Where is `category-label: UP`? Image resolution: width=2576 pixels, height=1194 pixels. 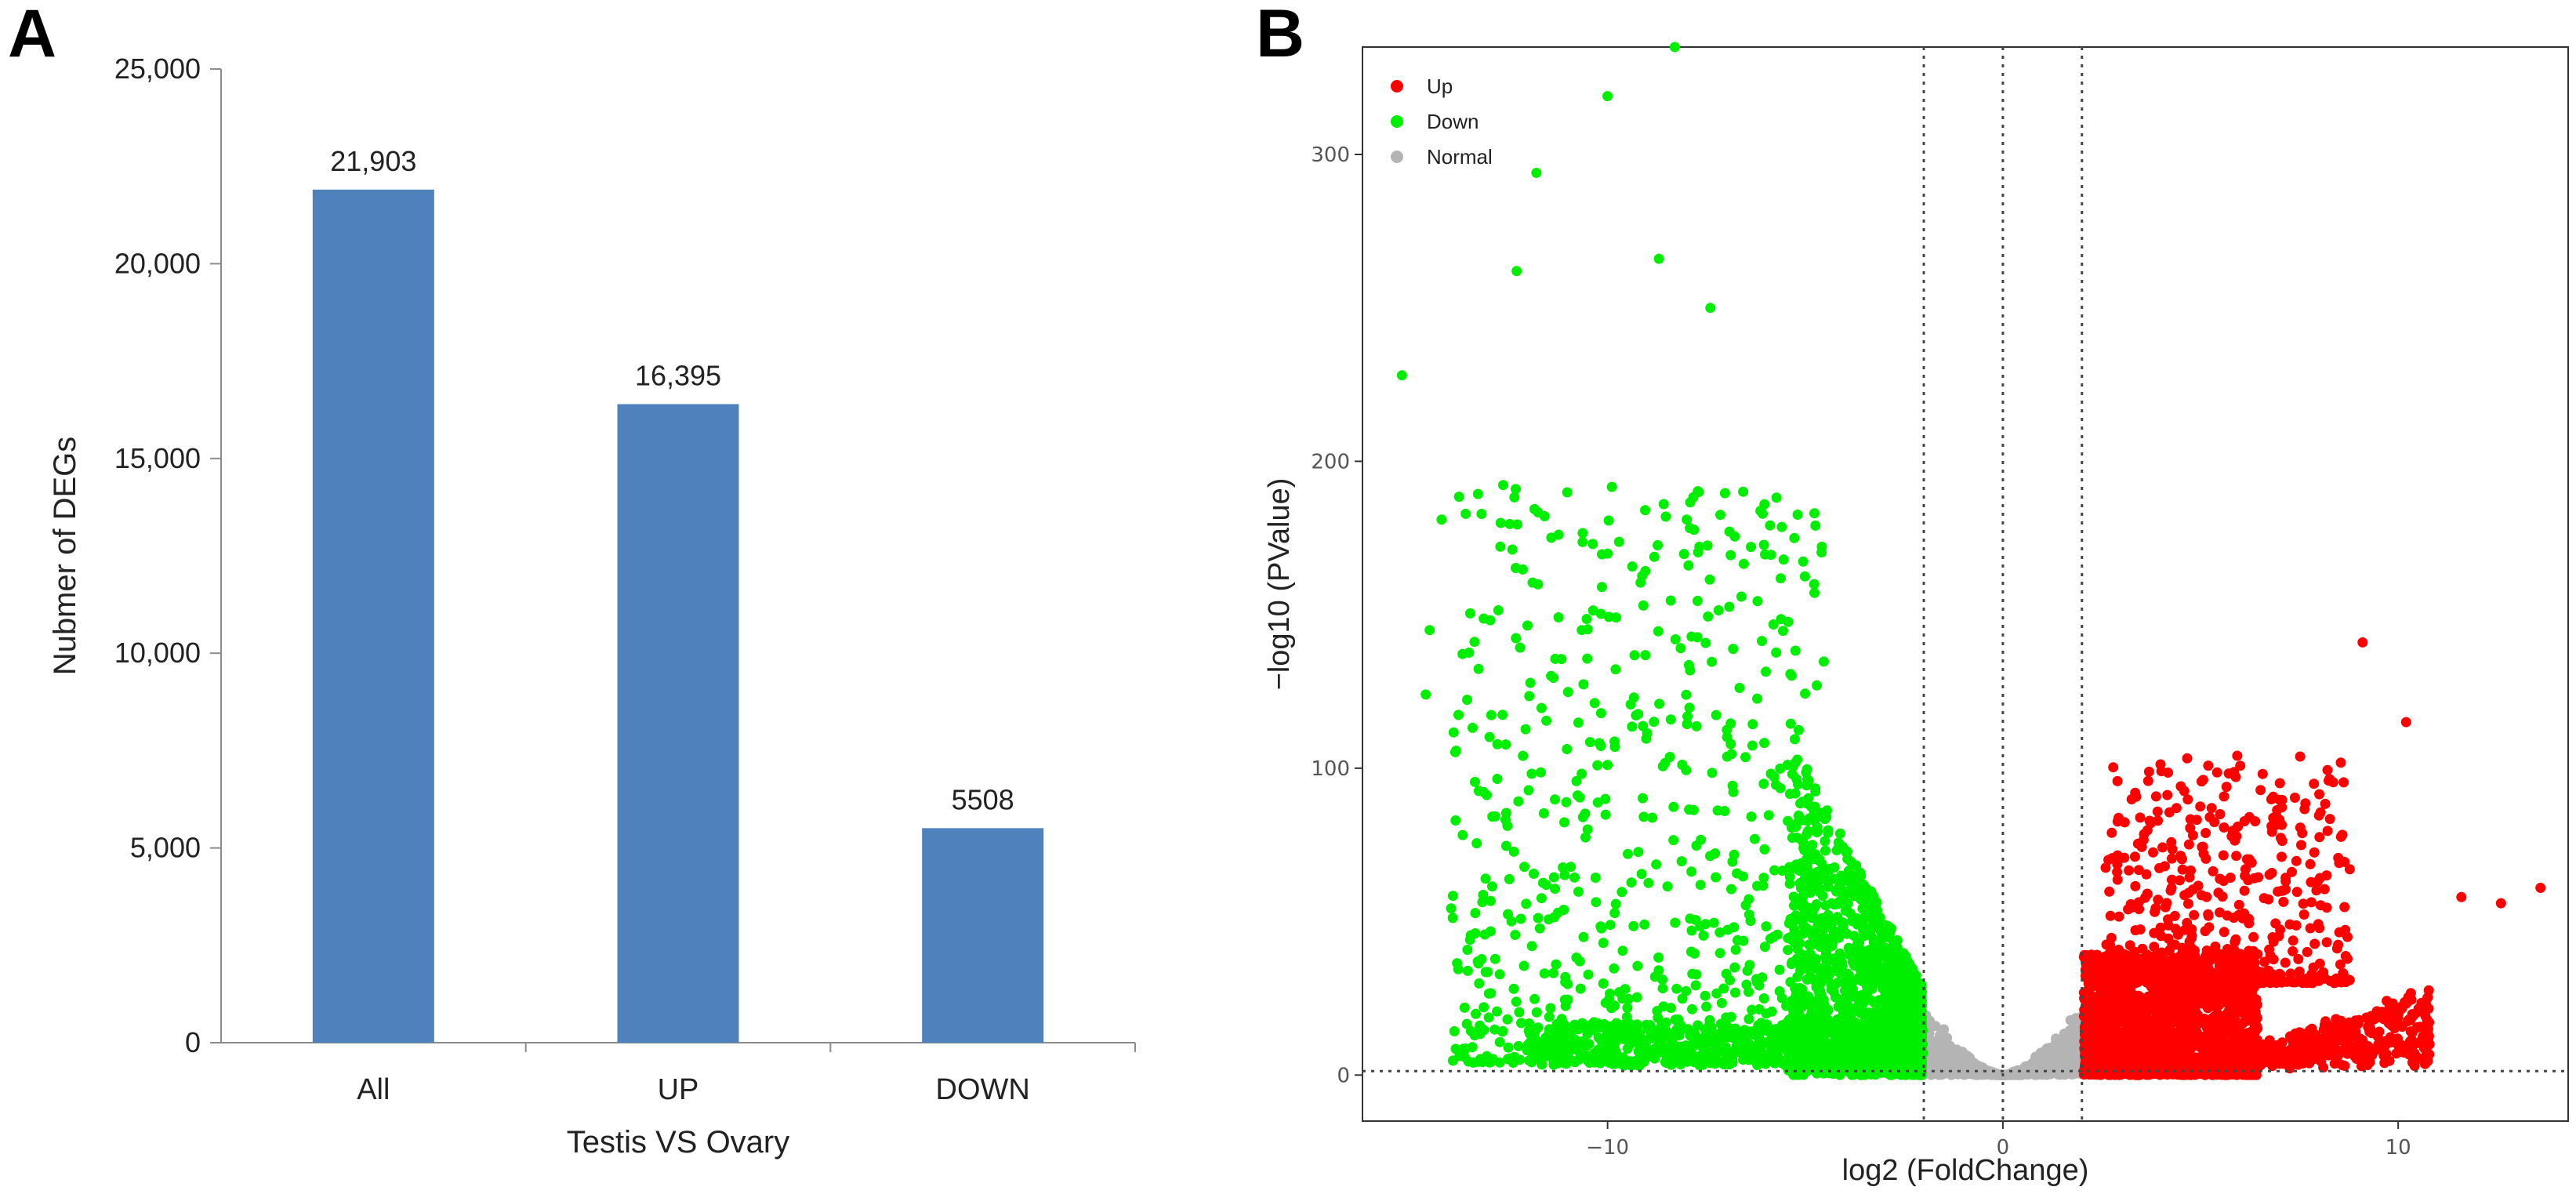 category-label: UP is located at coordinates (678, 1089).